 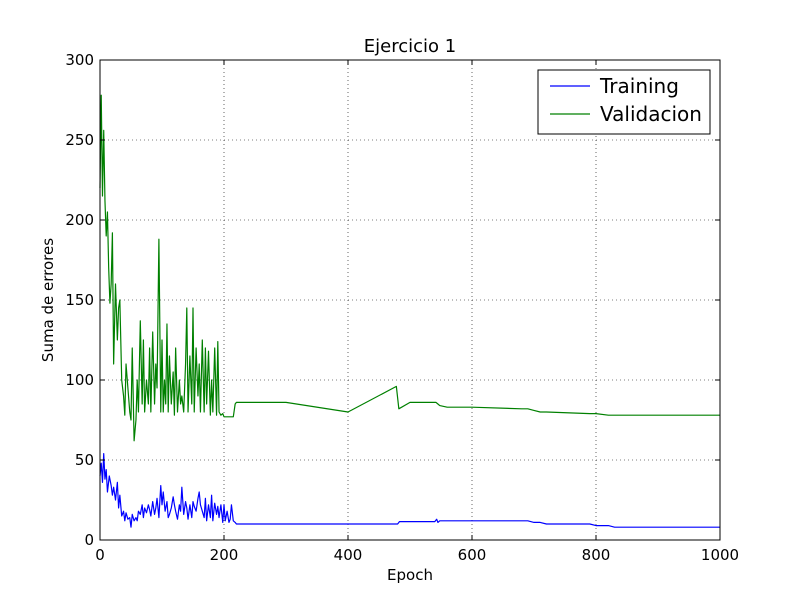 I want to click on x-tick-label: 200, so click(x=224, y=555).